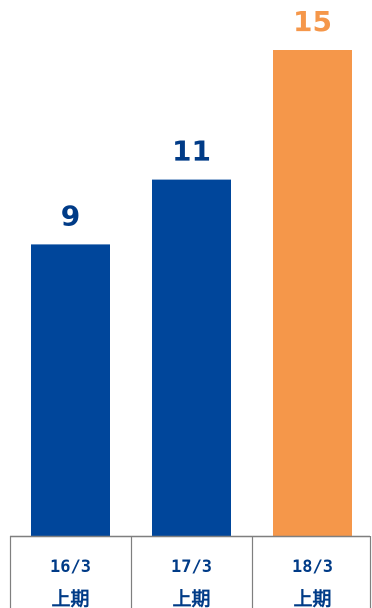 This screenshot has height=608, width=372. I want to click on tick-sublabel-17-3: 上期, so click(191, 598).